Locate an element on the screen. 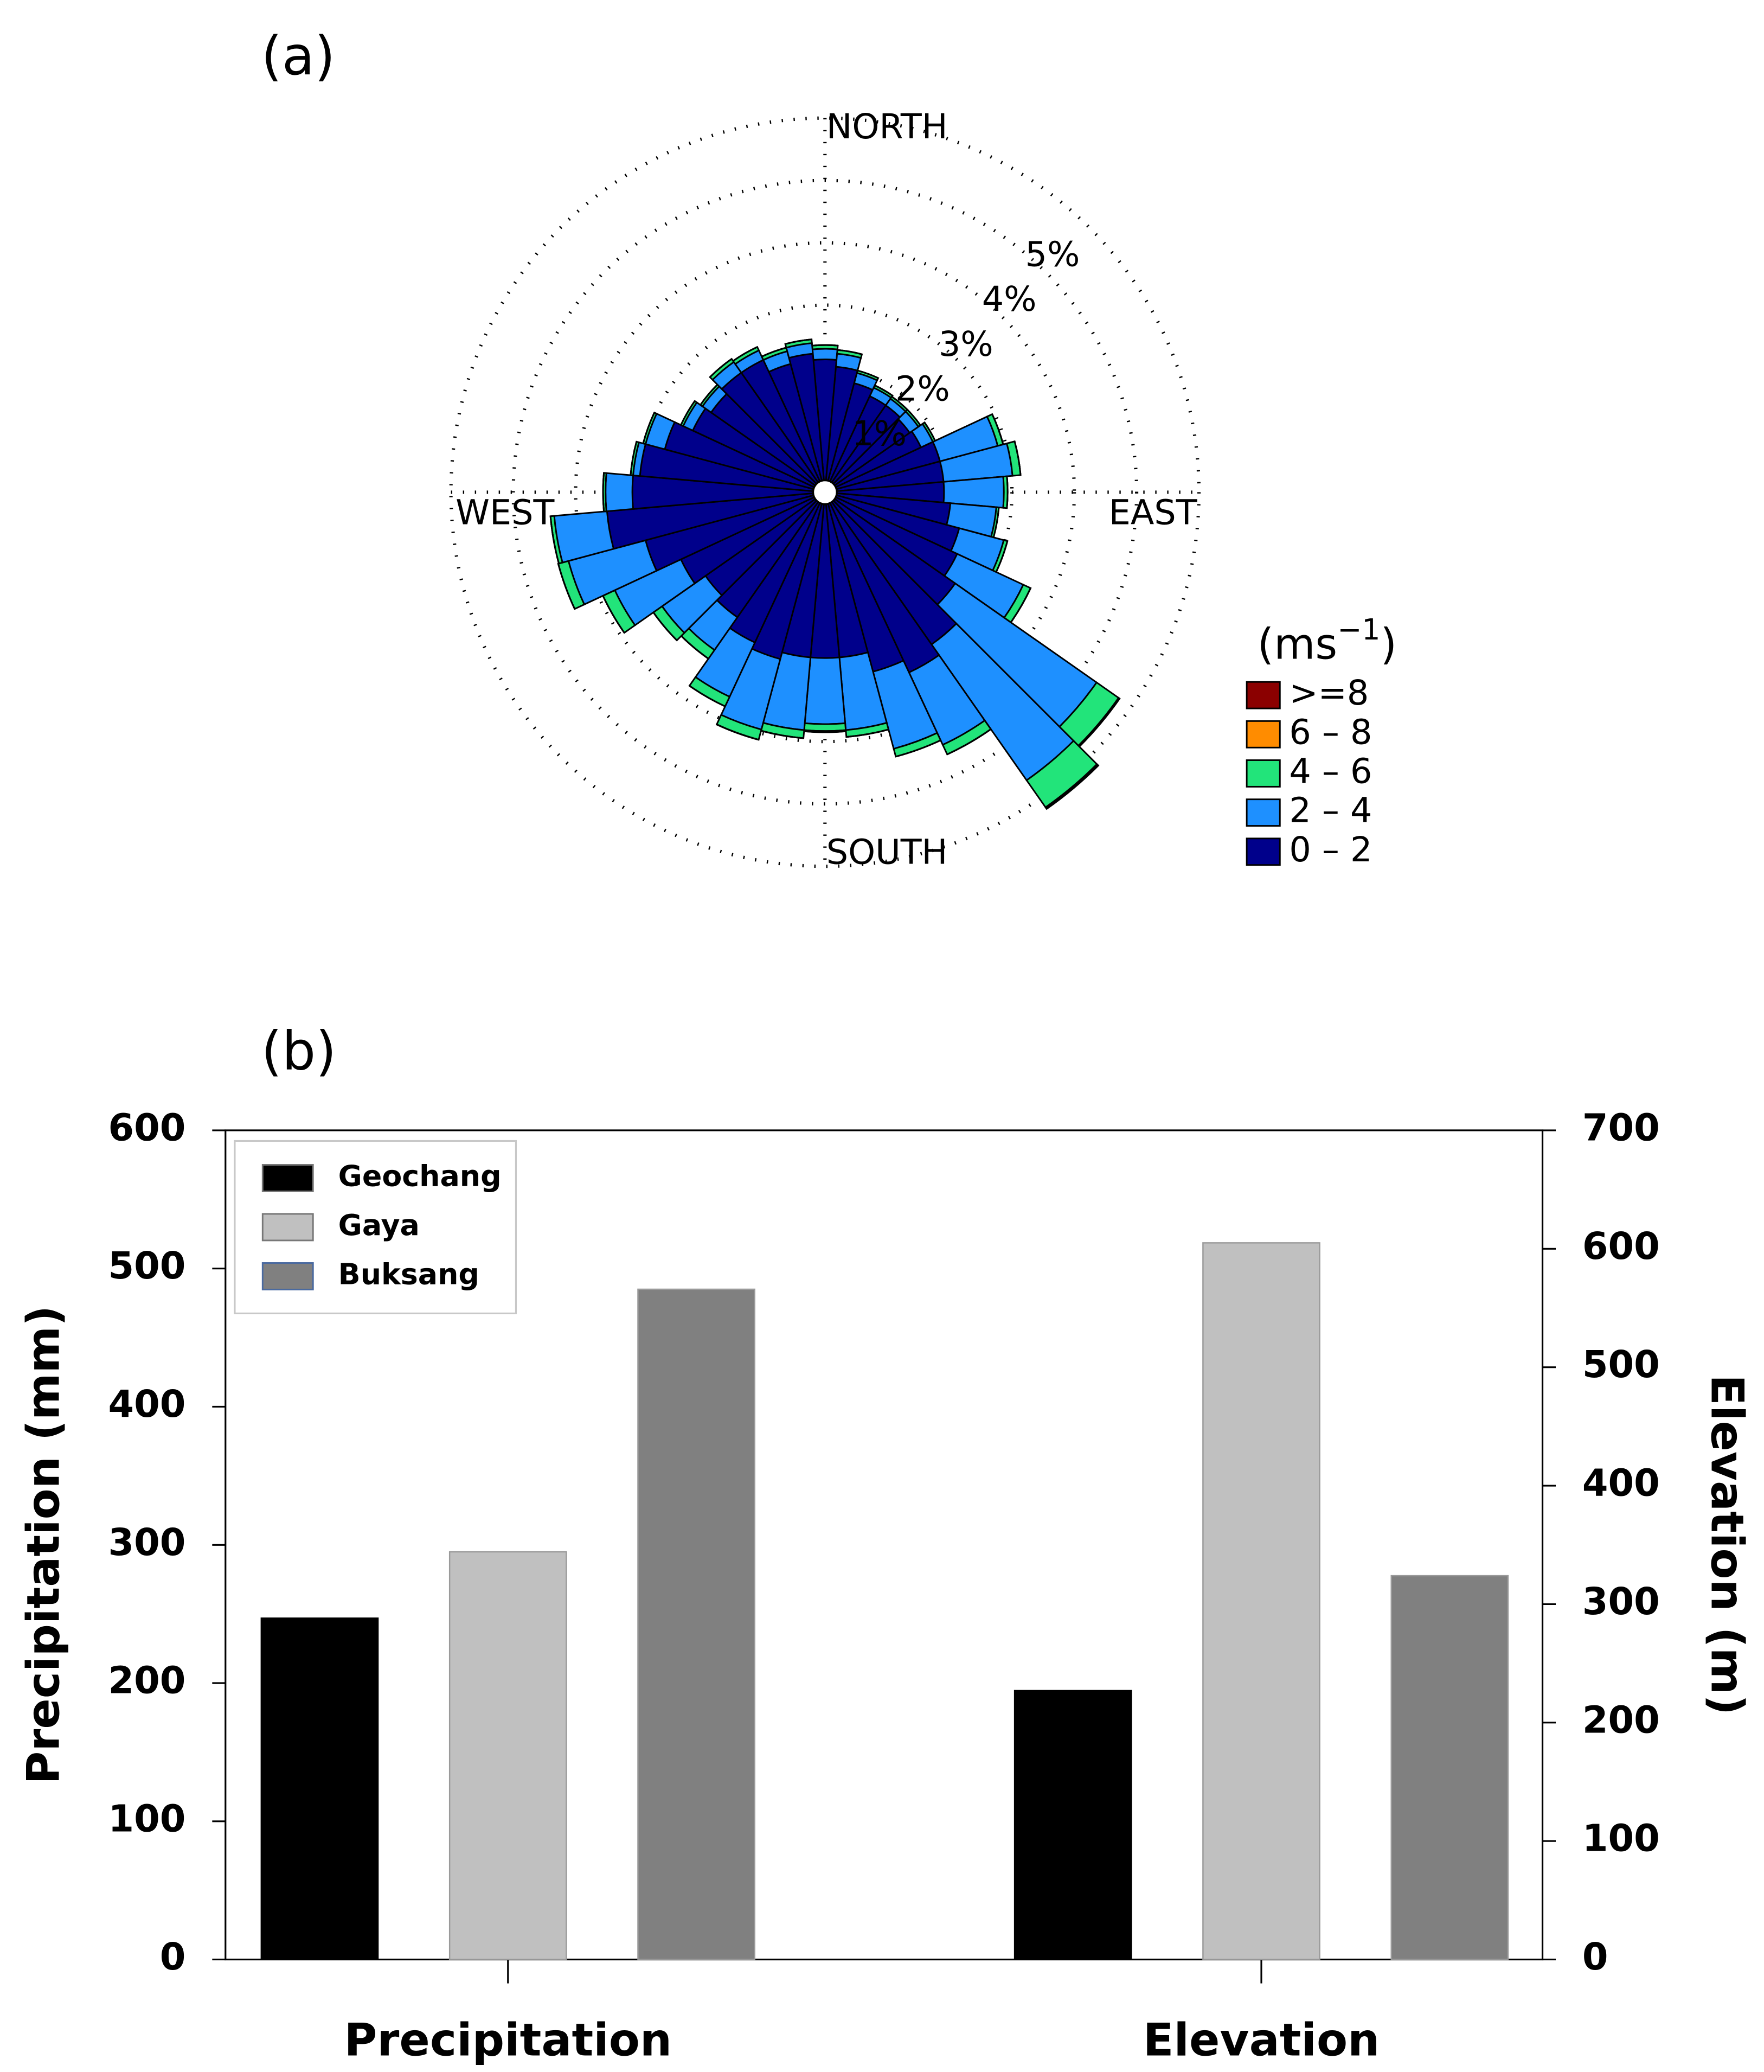  legend-label: 2 – 4 is located at coordinates (1330, 810).